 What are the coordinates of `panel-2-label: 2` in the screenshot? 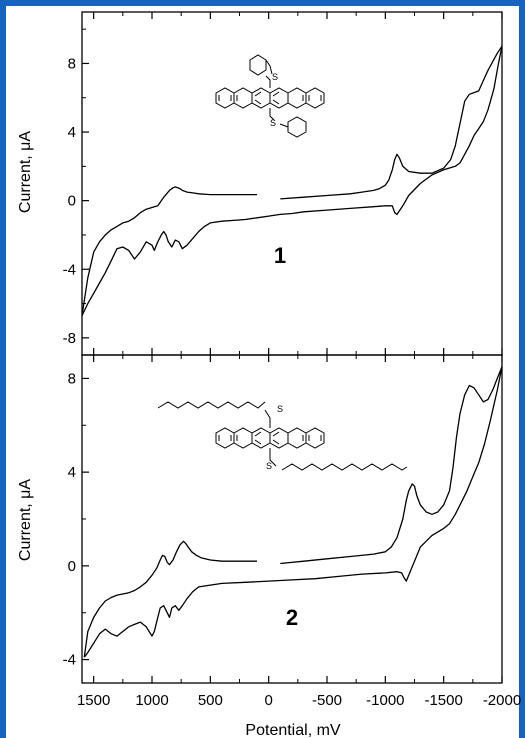 It's located at (292, 617).